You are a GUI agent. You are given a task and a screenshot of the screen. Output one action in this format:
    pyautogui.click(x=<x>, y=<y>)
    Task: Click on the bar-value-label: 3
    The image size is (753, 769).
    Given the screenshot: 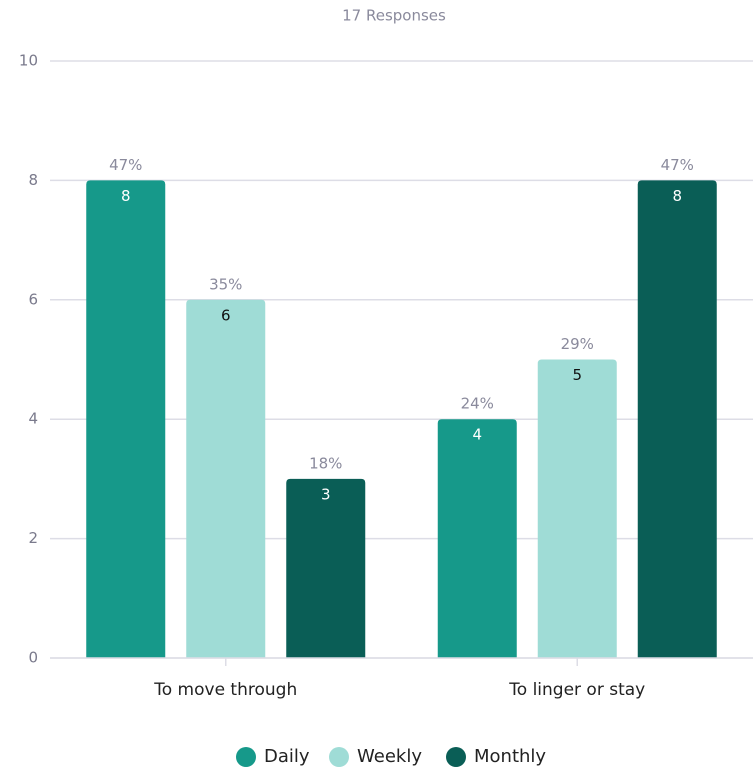 What is the action you would take?
    pyautogui.click(x=326, y=494)
    